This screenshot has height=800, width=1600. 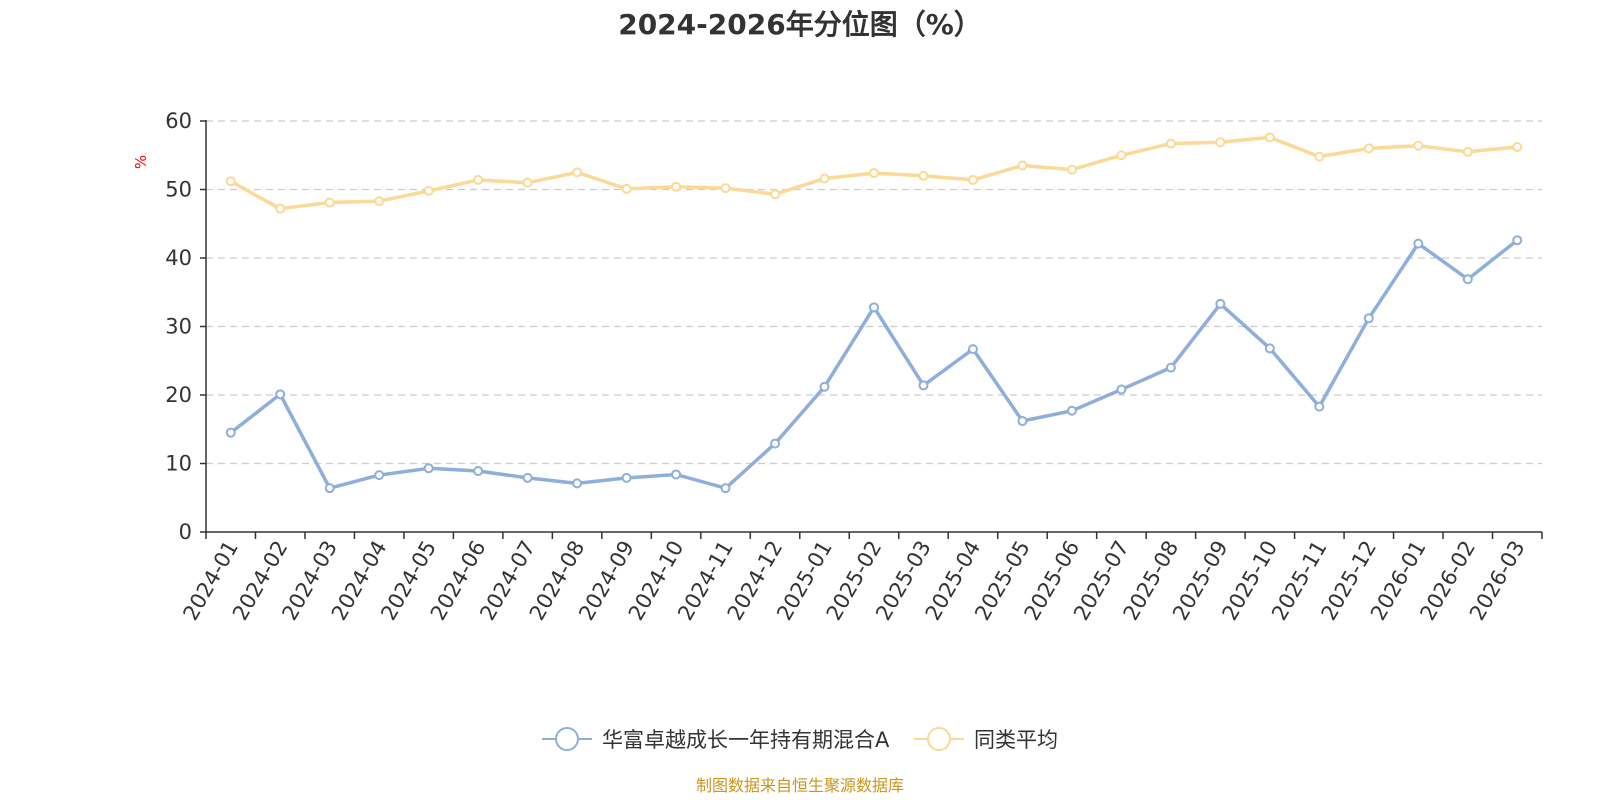 I want to click on legend-item-0: 华富卓越成长一年持有期混合A, so click(x=716, y=739).